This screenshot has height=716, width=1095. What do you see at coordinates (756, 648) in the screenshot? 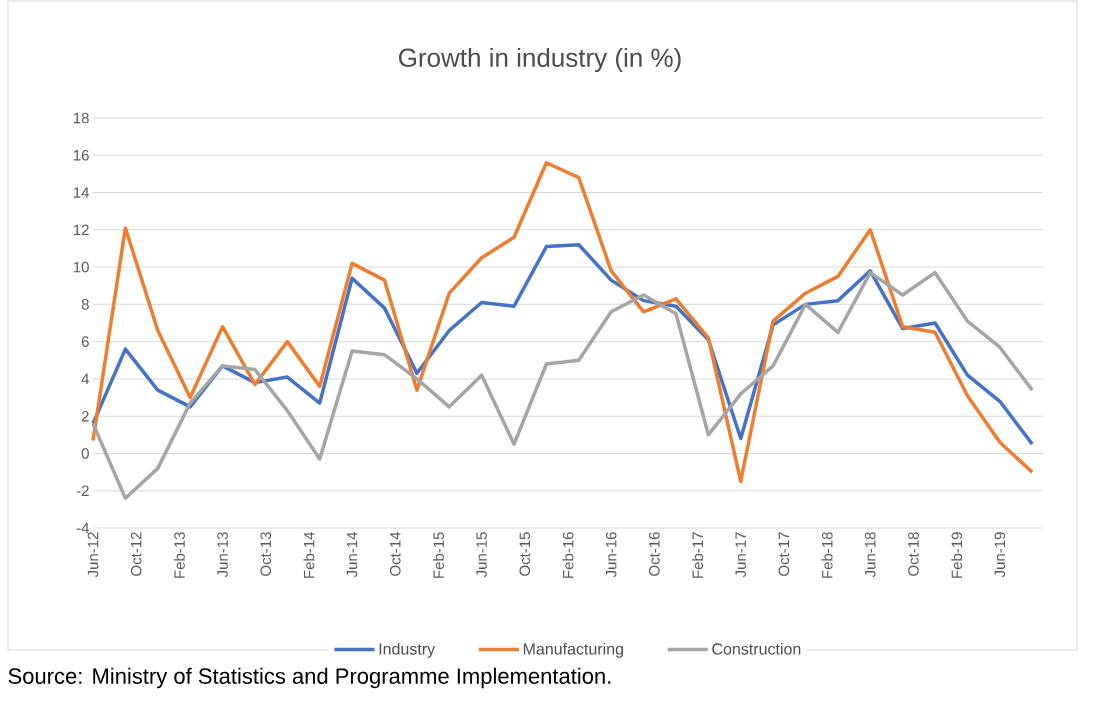
I see `legend-label: Construction` at bounding box center [756, 648].